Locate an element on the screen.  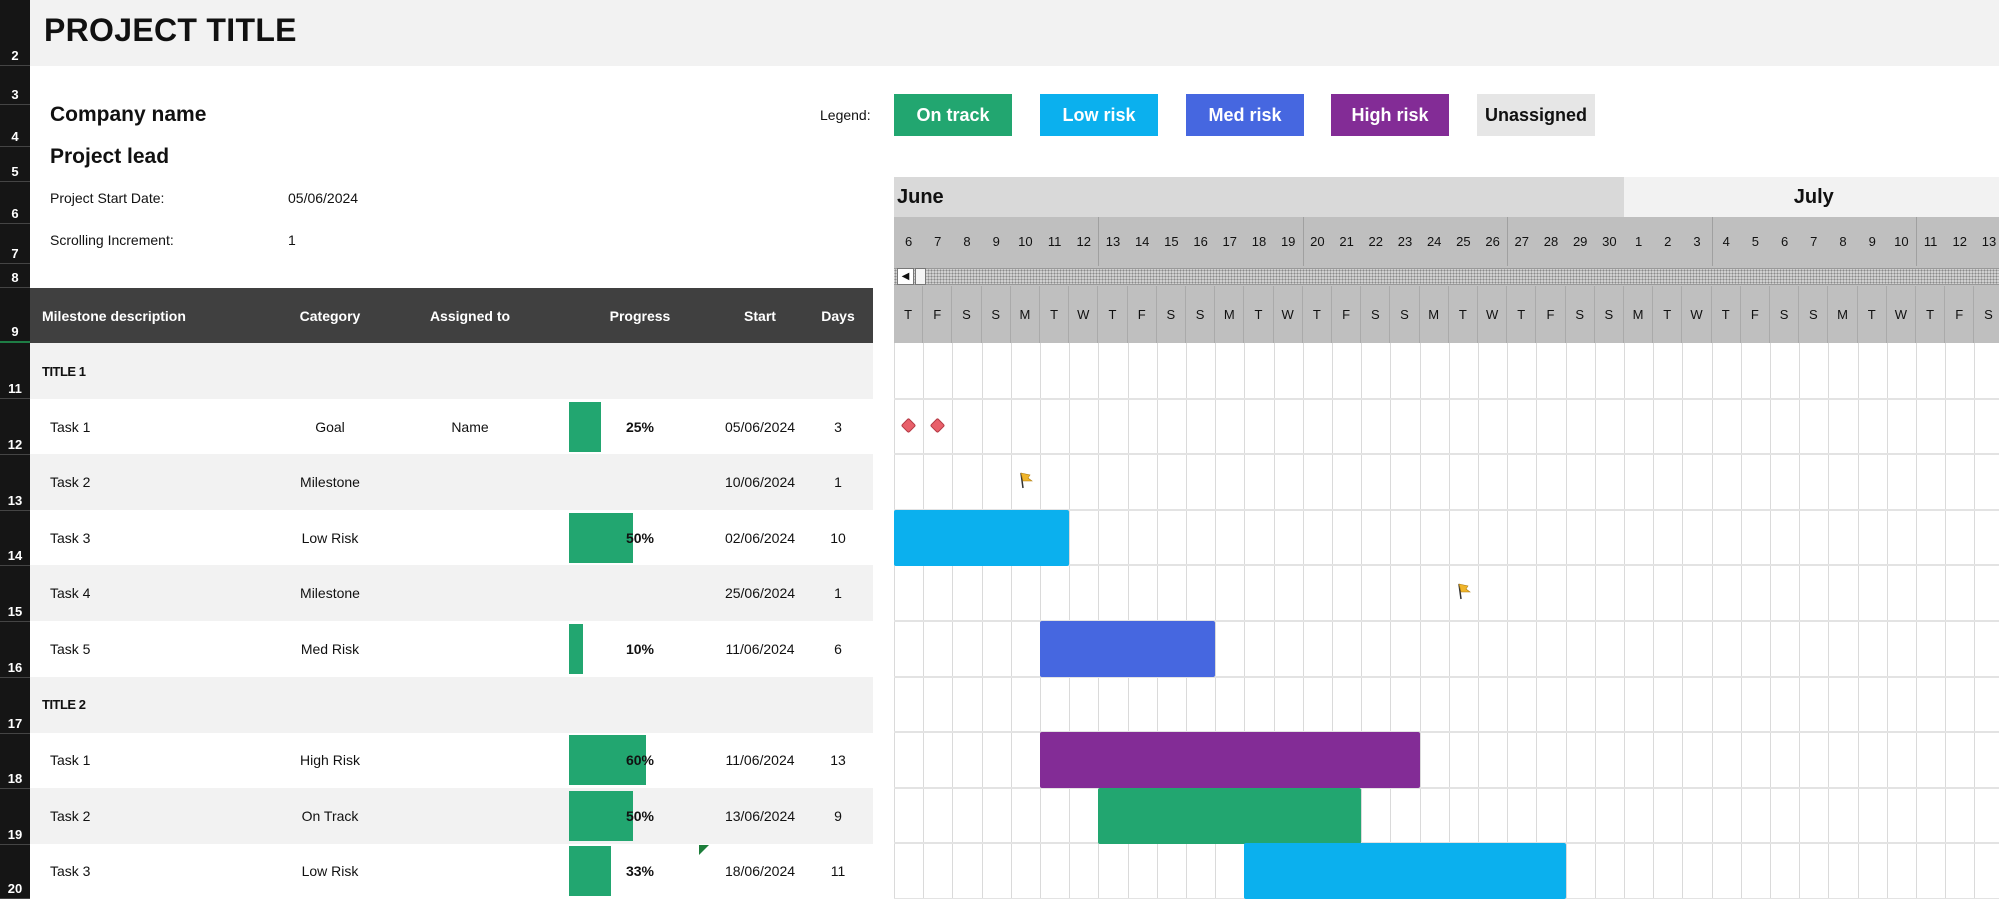
row-number: 16 is located at coordinates (15, 650).